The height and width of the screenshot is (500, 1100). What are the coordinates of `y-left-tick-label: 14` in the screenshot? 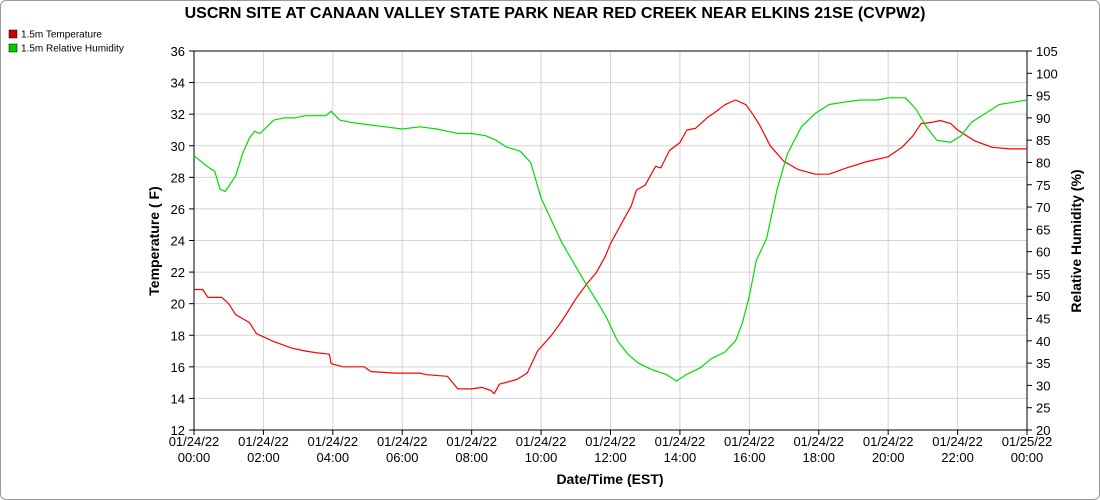 It's located at (178, 398).